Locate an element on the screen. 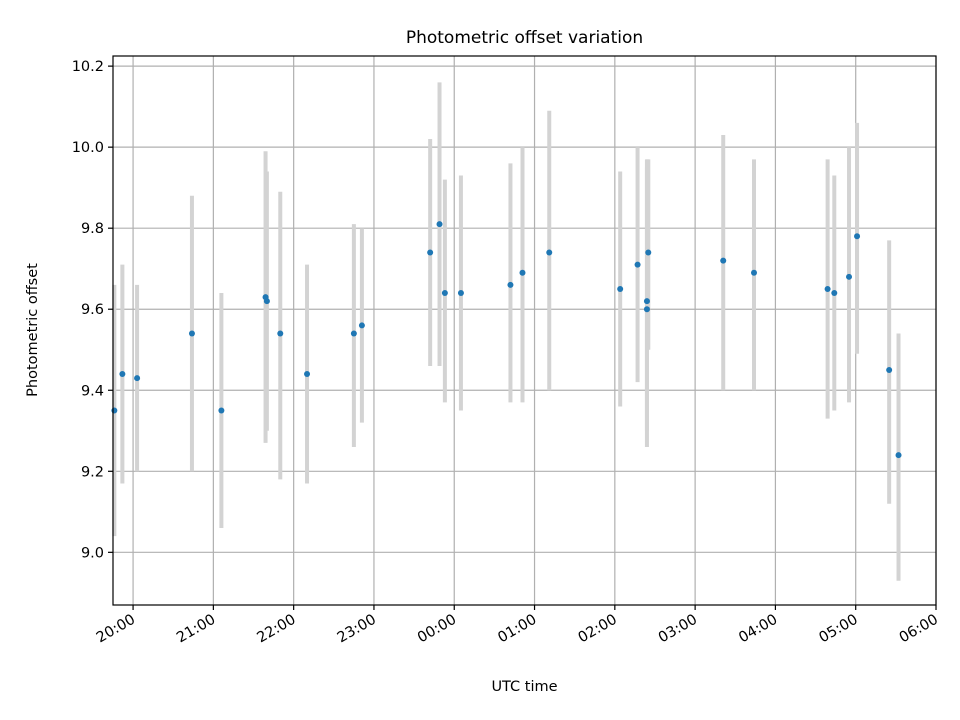 This screenshot has height=720, width=960. y-tick-label: 10.2 is located at coordinates (88, 67).